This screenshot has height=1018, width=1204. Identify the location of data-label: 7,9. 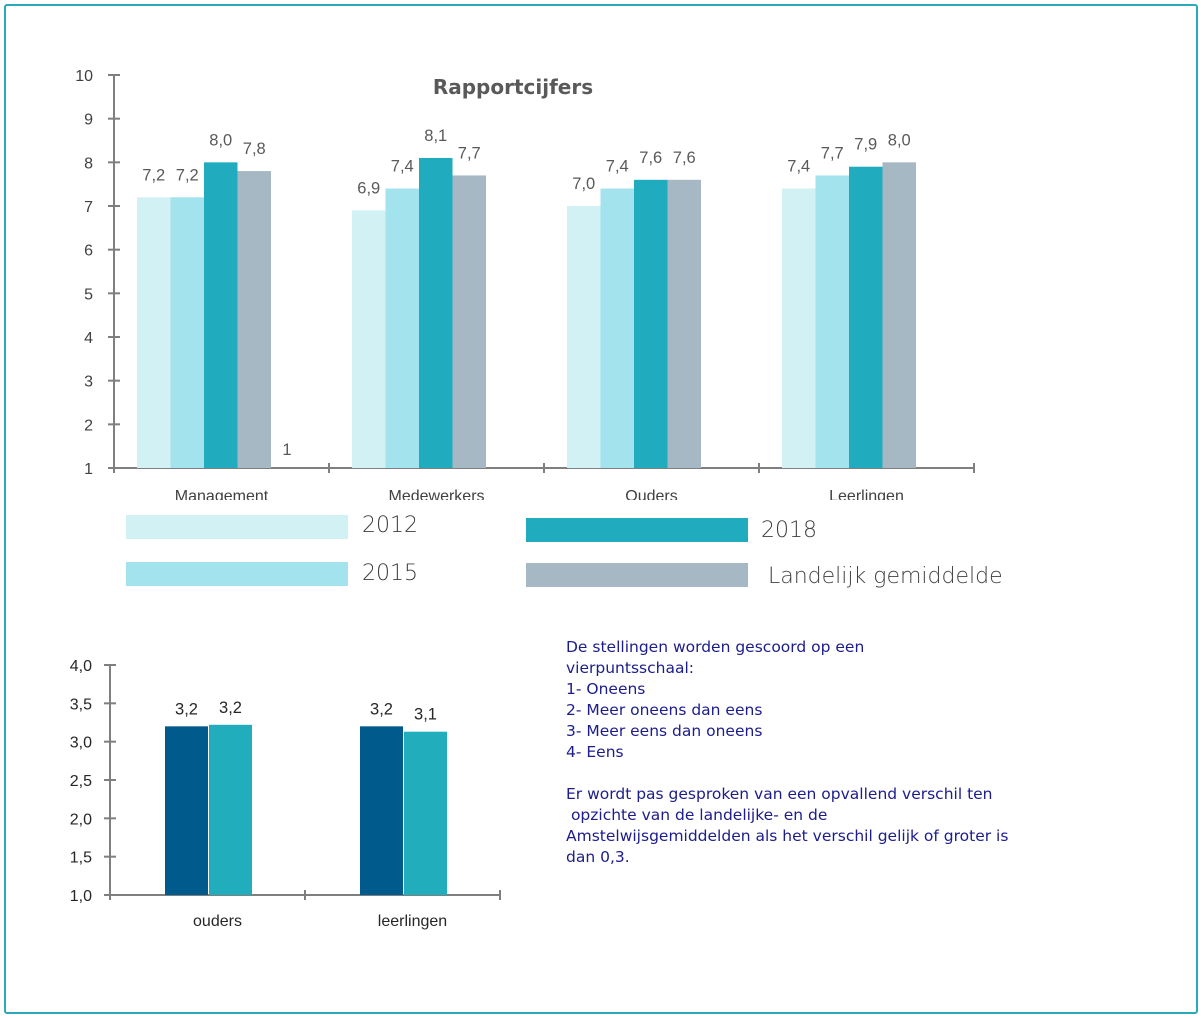
(865, 145).